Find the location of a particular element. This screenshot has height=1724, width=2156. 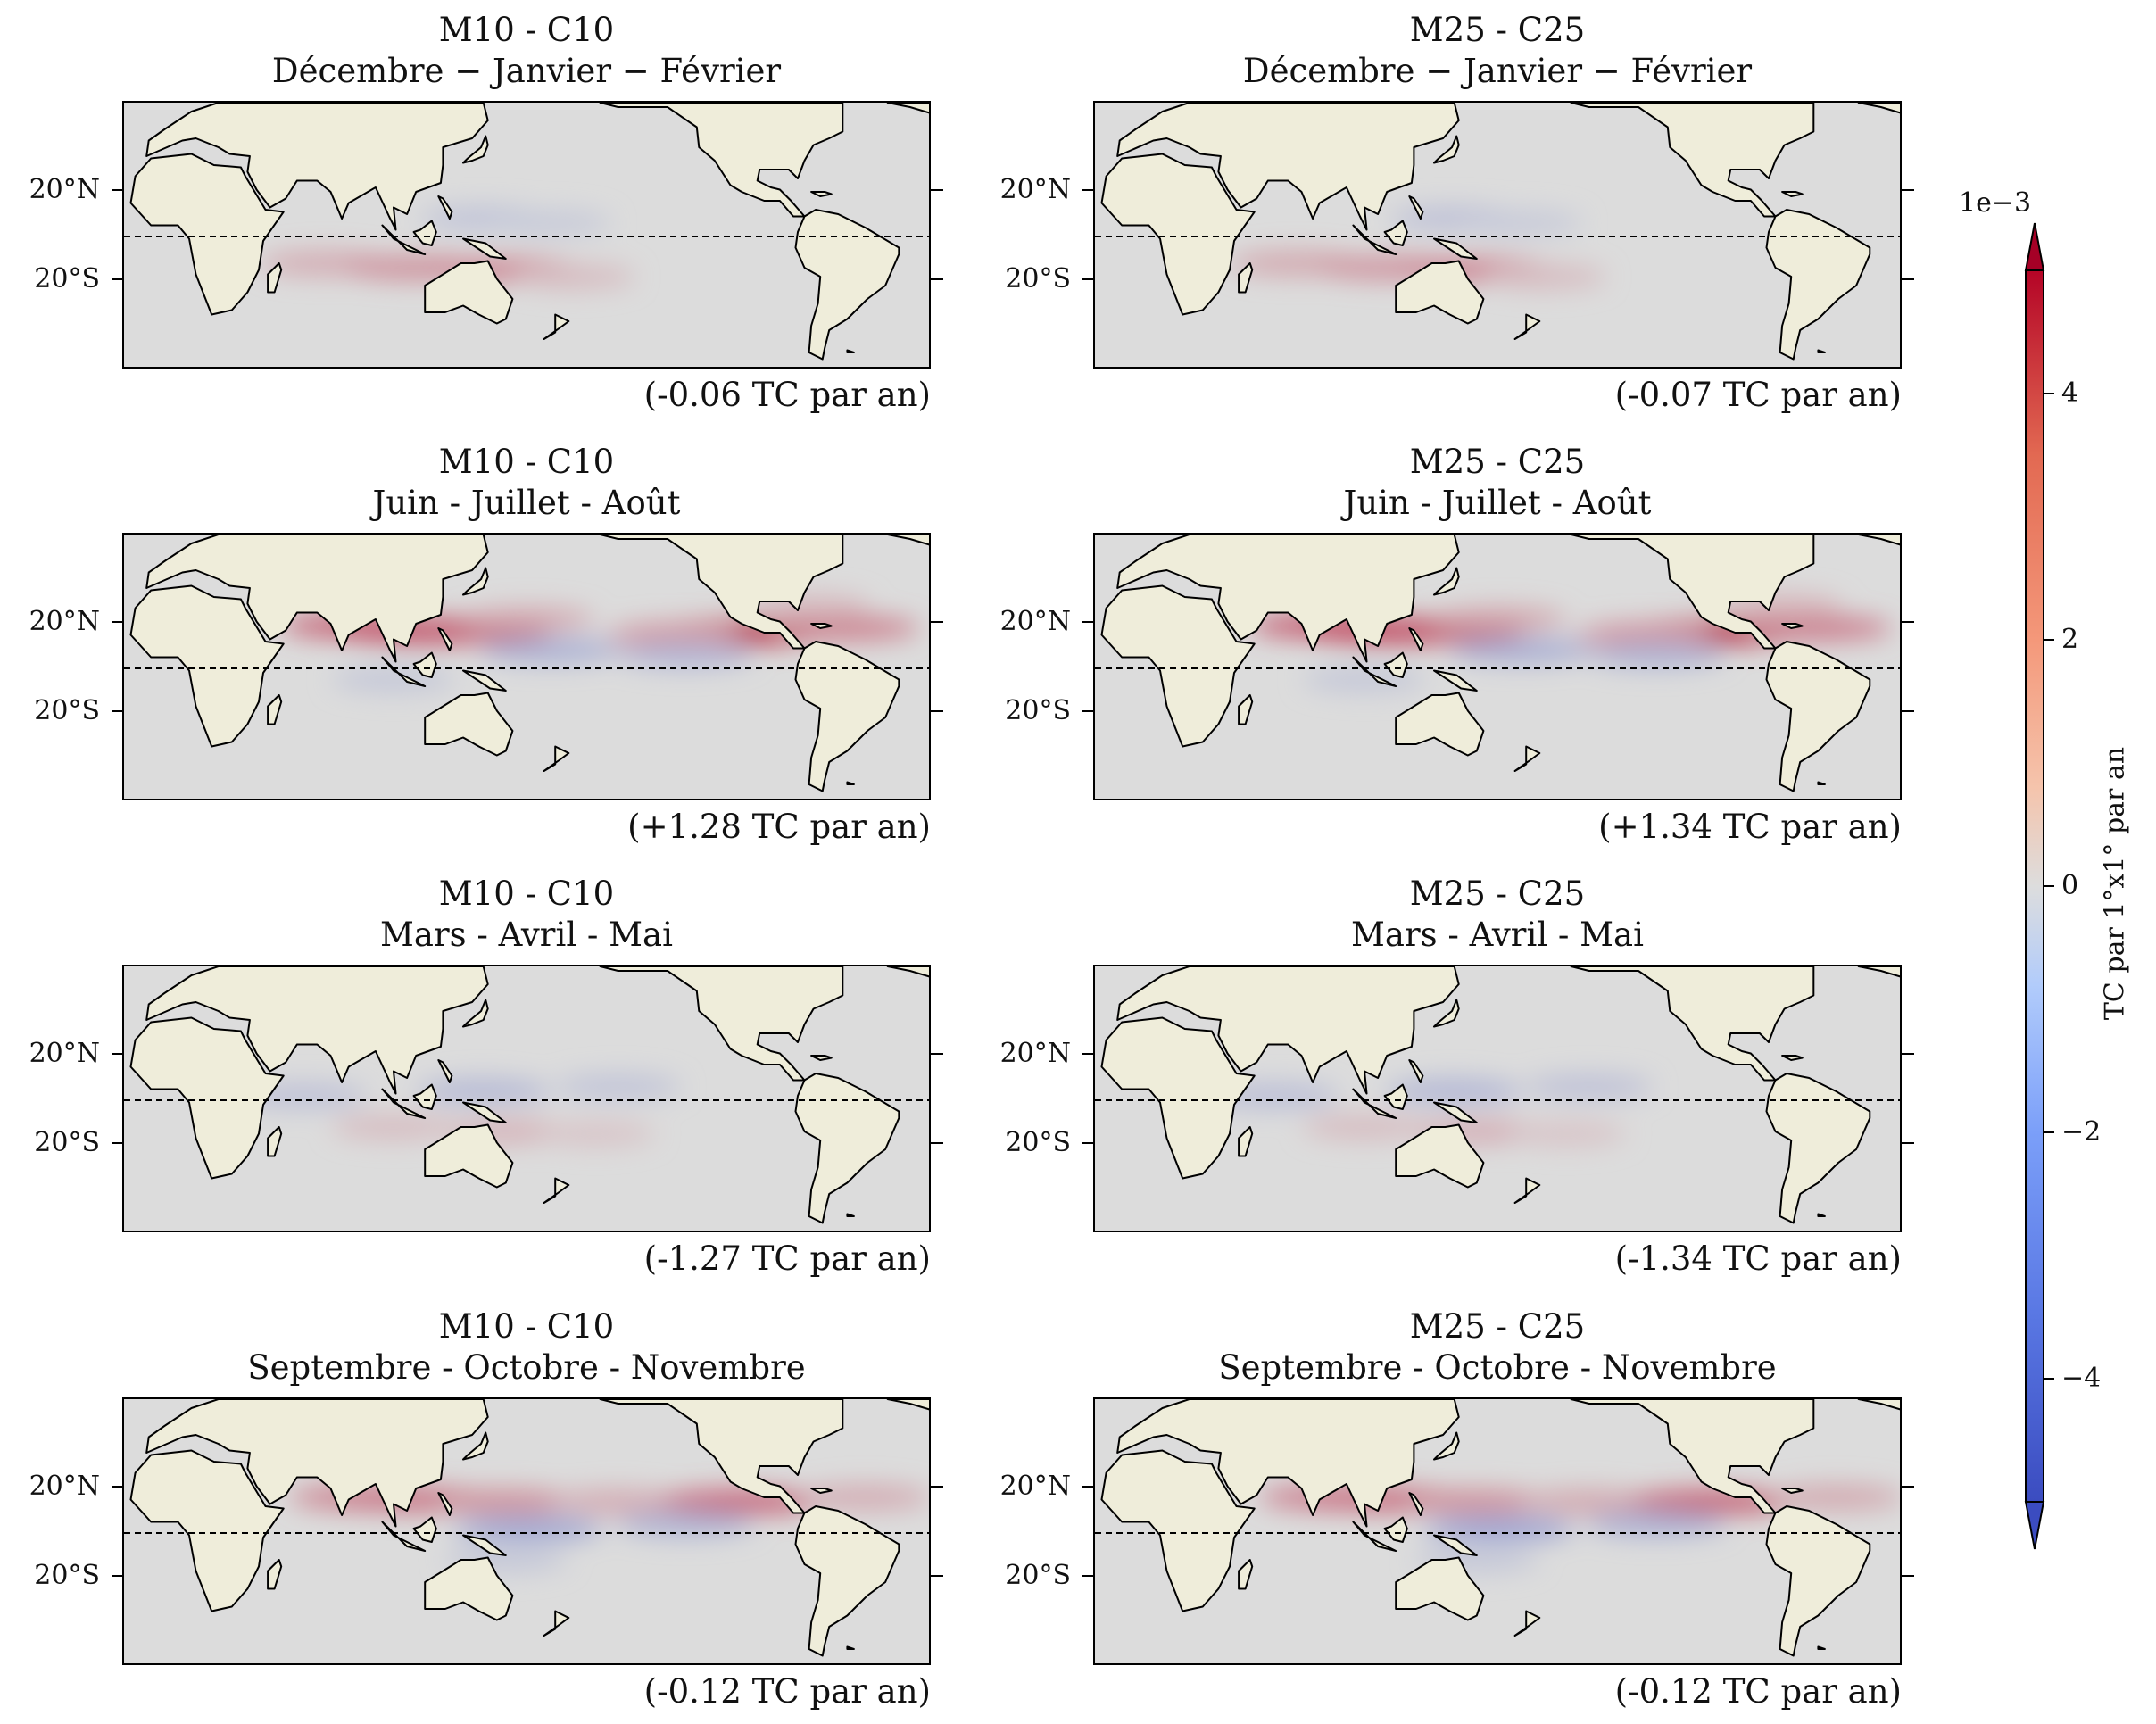

panel-title-season: Décembre − Janvier − Février is located at coordinates (526, 71).